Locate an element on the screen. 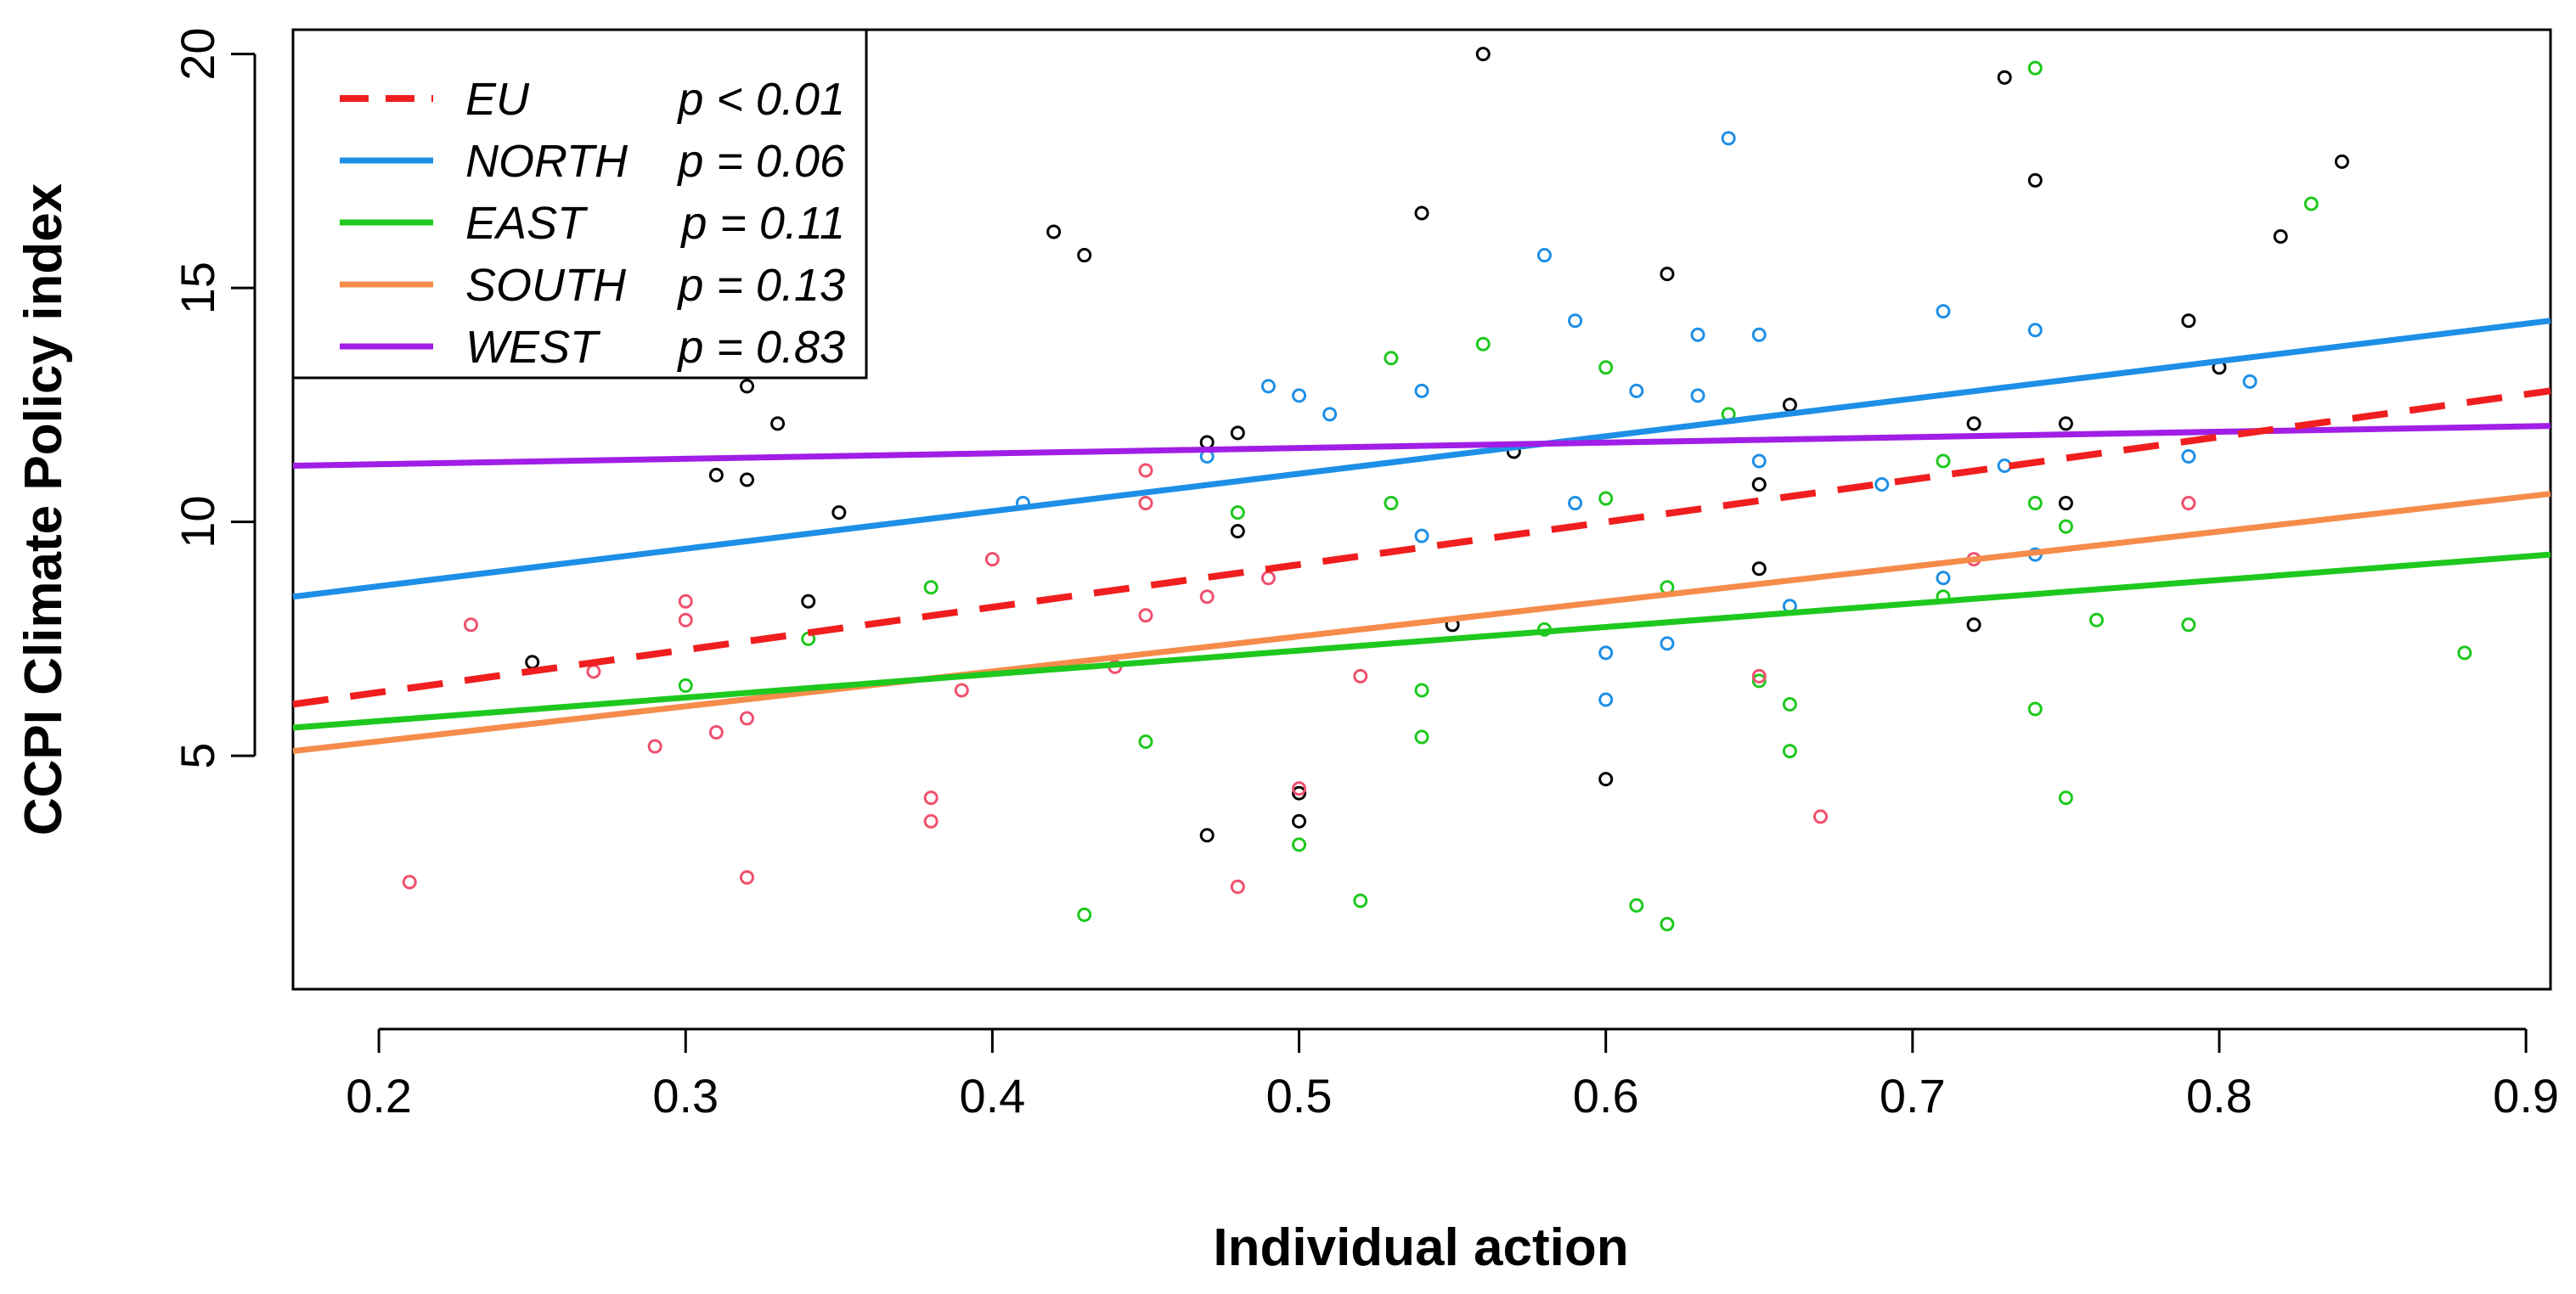 This screenshot has height=1294, width=2576. x-tick-label: 0.2 is located at coordinates (379, 1095).